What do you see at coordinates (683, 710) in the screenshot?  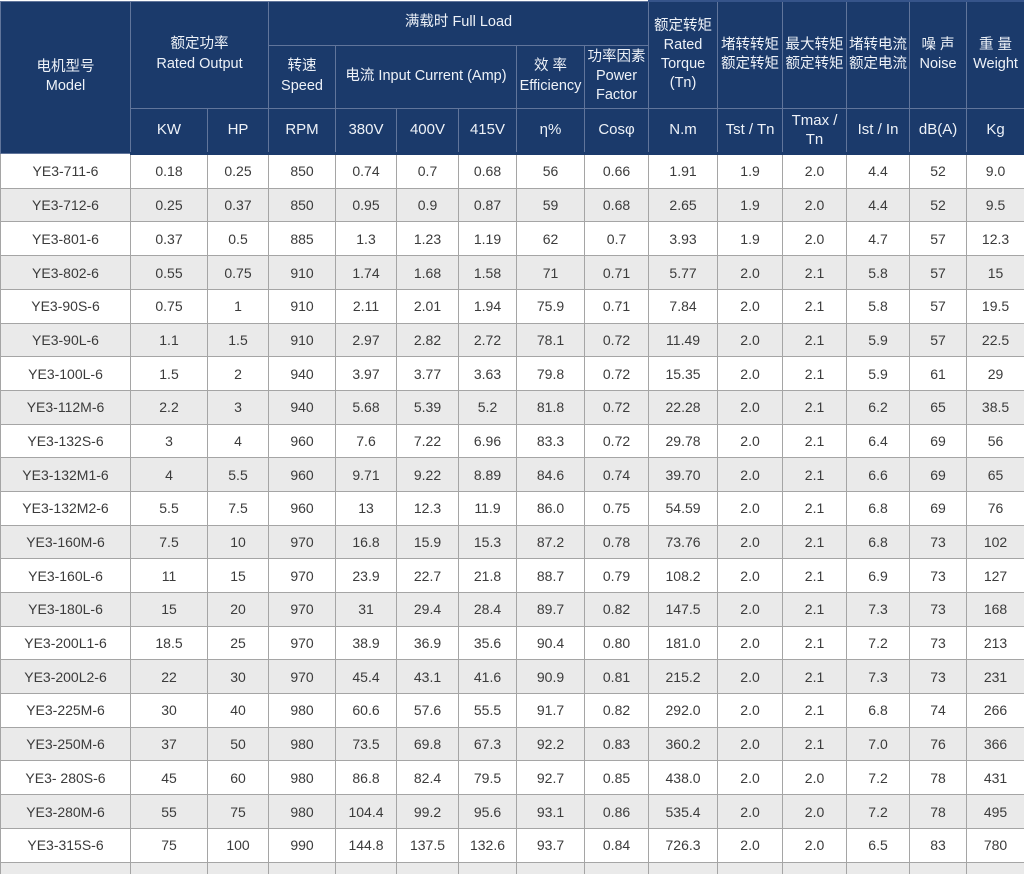 I see `value-cell: 292.0` at bounding box center [683, 710].